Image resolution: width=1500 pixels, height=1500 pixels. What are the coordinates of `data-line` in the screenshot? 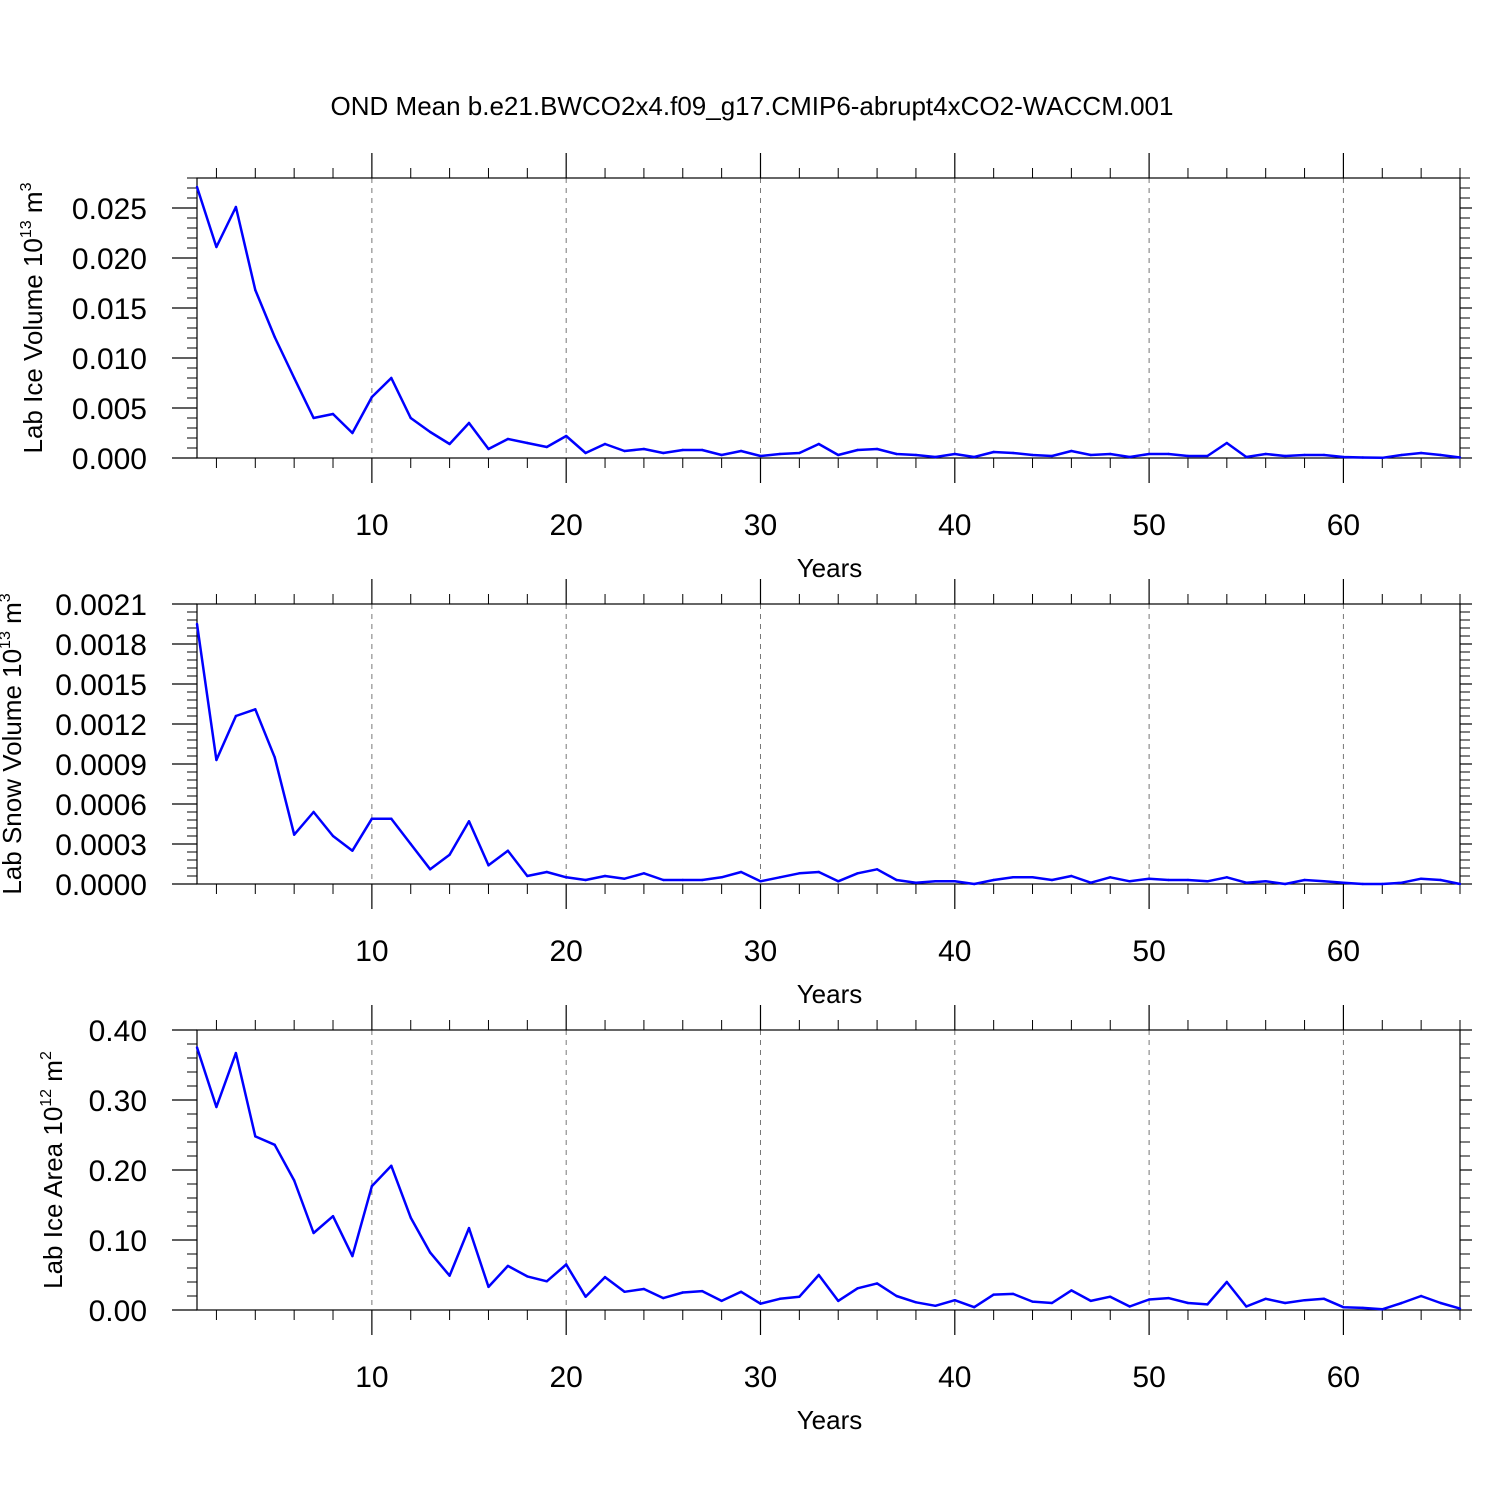 It's located at (828, 1179).